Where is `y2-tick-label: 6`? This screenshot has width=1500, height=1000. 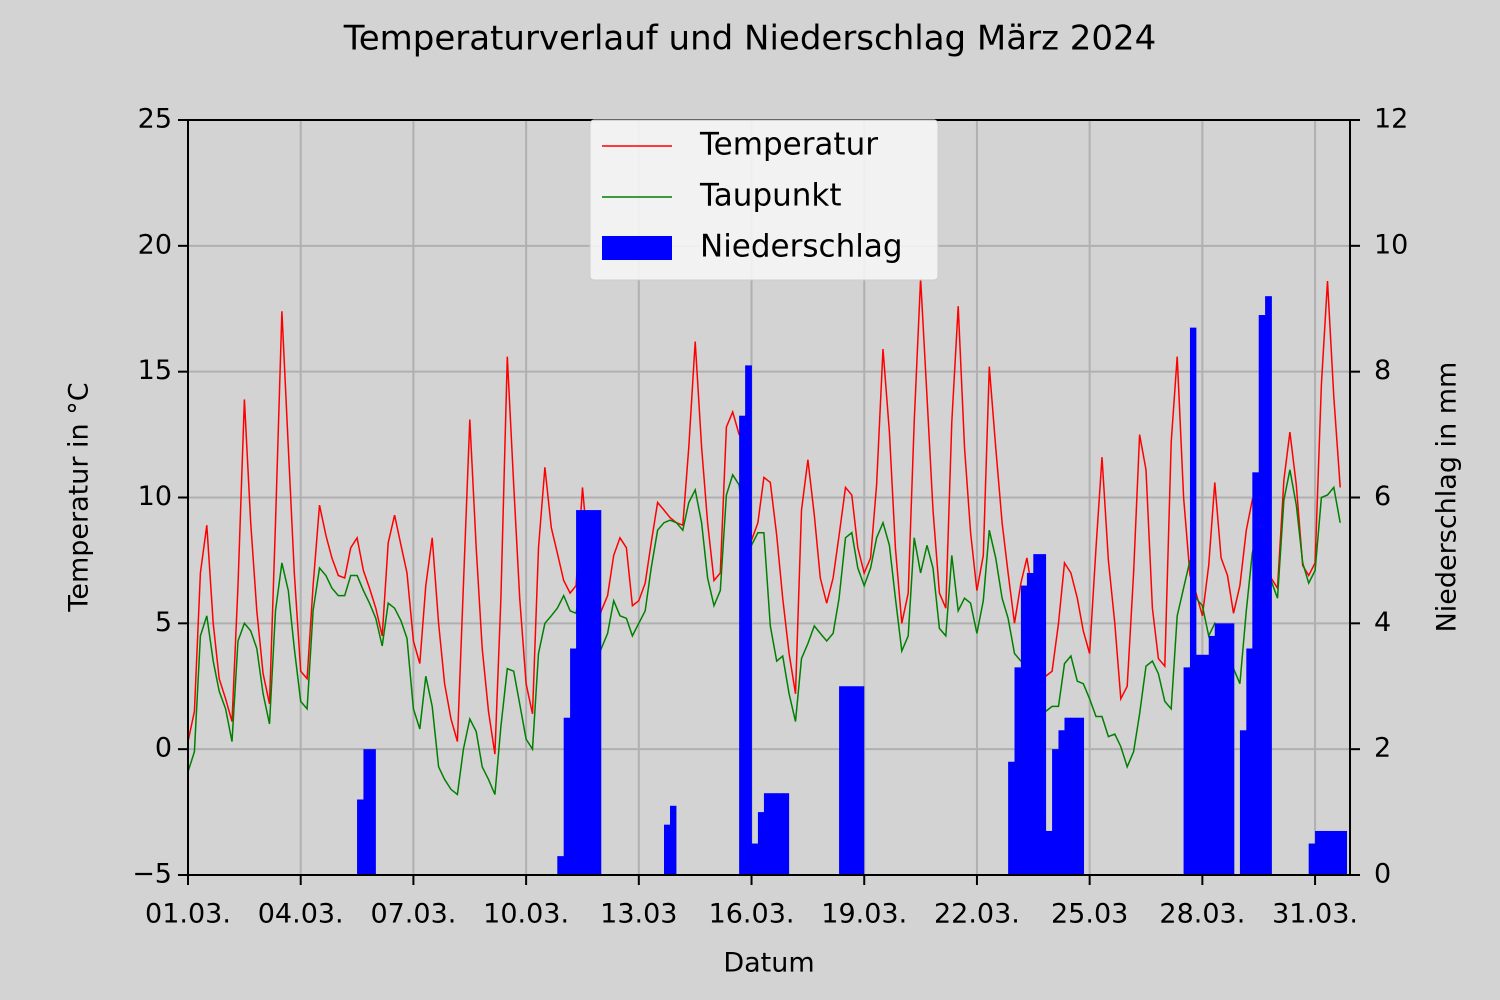
y2-tick-label: 6 is located at coordinates (1382, 496).